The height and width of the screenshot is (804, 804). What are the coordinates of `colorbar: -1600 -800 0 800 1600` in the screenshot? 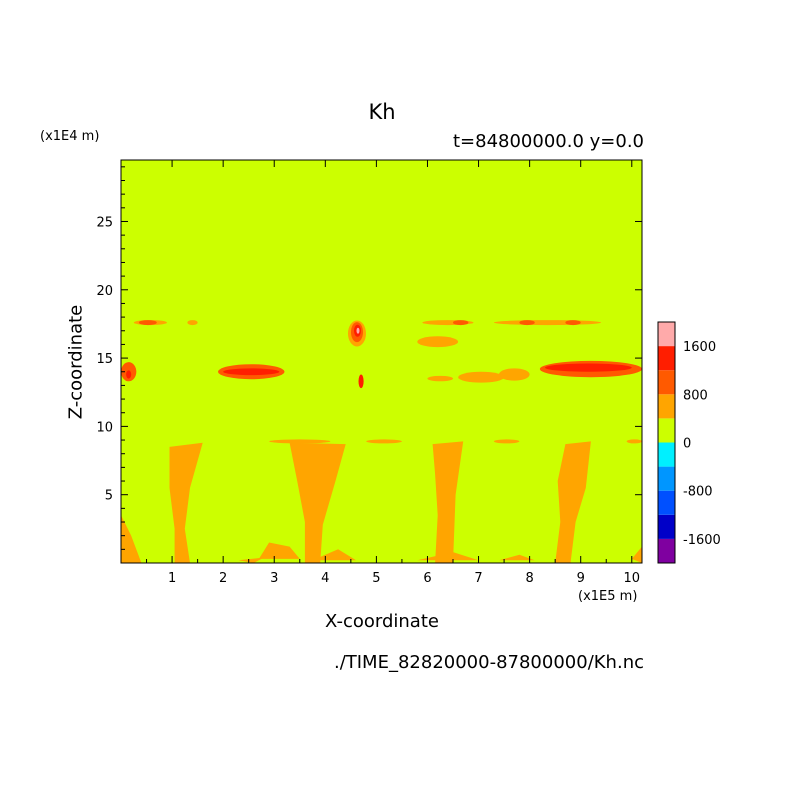 It's located at (689, 442).